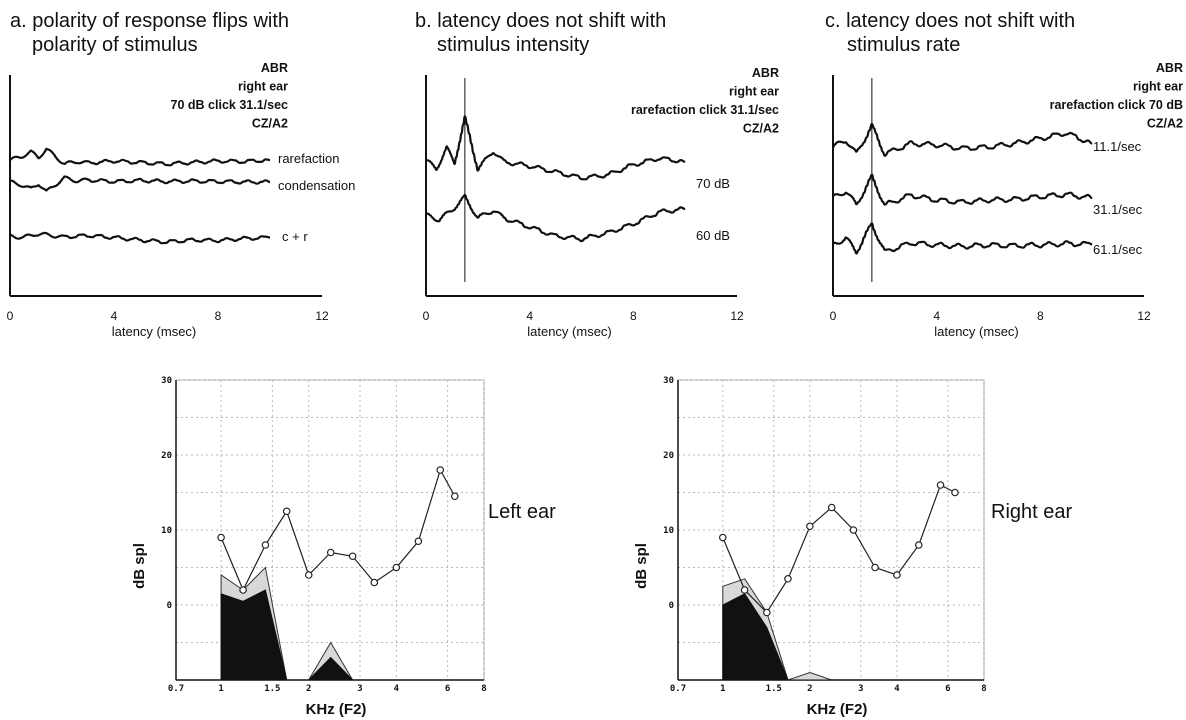 The image size is (1186, 720). Describe the element at coordinates (962, 238) in the screenshot. I see `waveform-61-1-sec` at that location.